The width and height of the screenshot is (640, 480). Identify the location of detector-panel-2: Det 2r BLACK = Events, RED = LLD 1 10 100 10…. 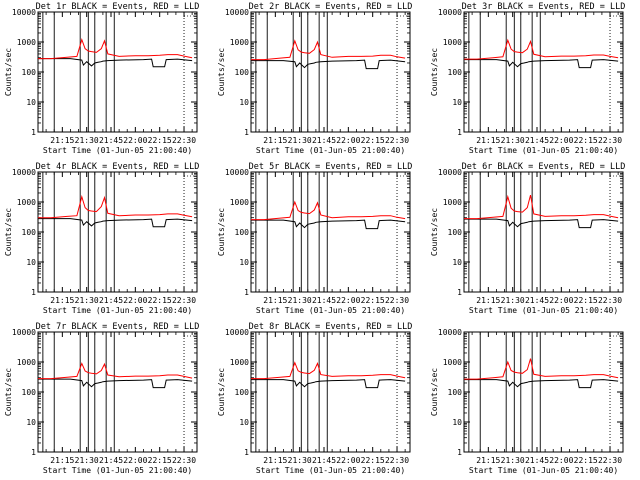
(314, 78).